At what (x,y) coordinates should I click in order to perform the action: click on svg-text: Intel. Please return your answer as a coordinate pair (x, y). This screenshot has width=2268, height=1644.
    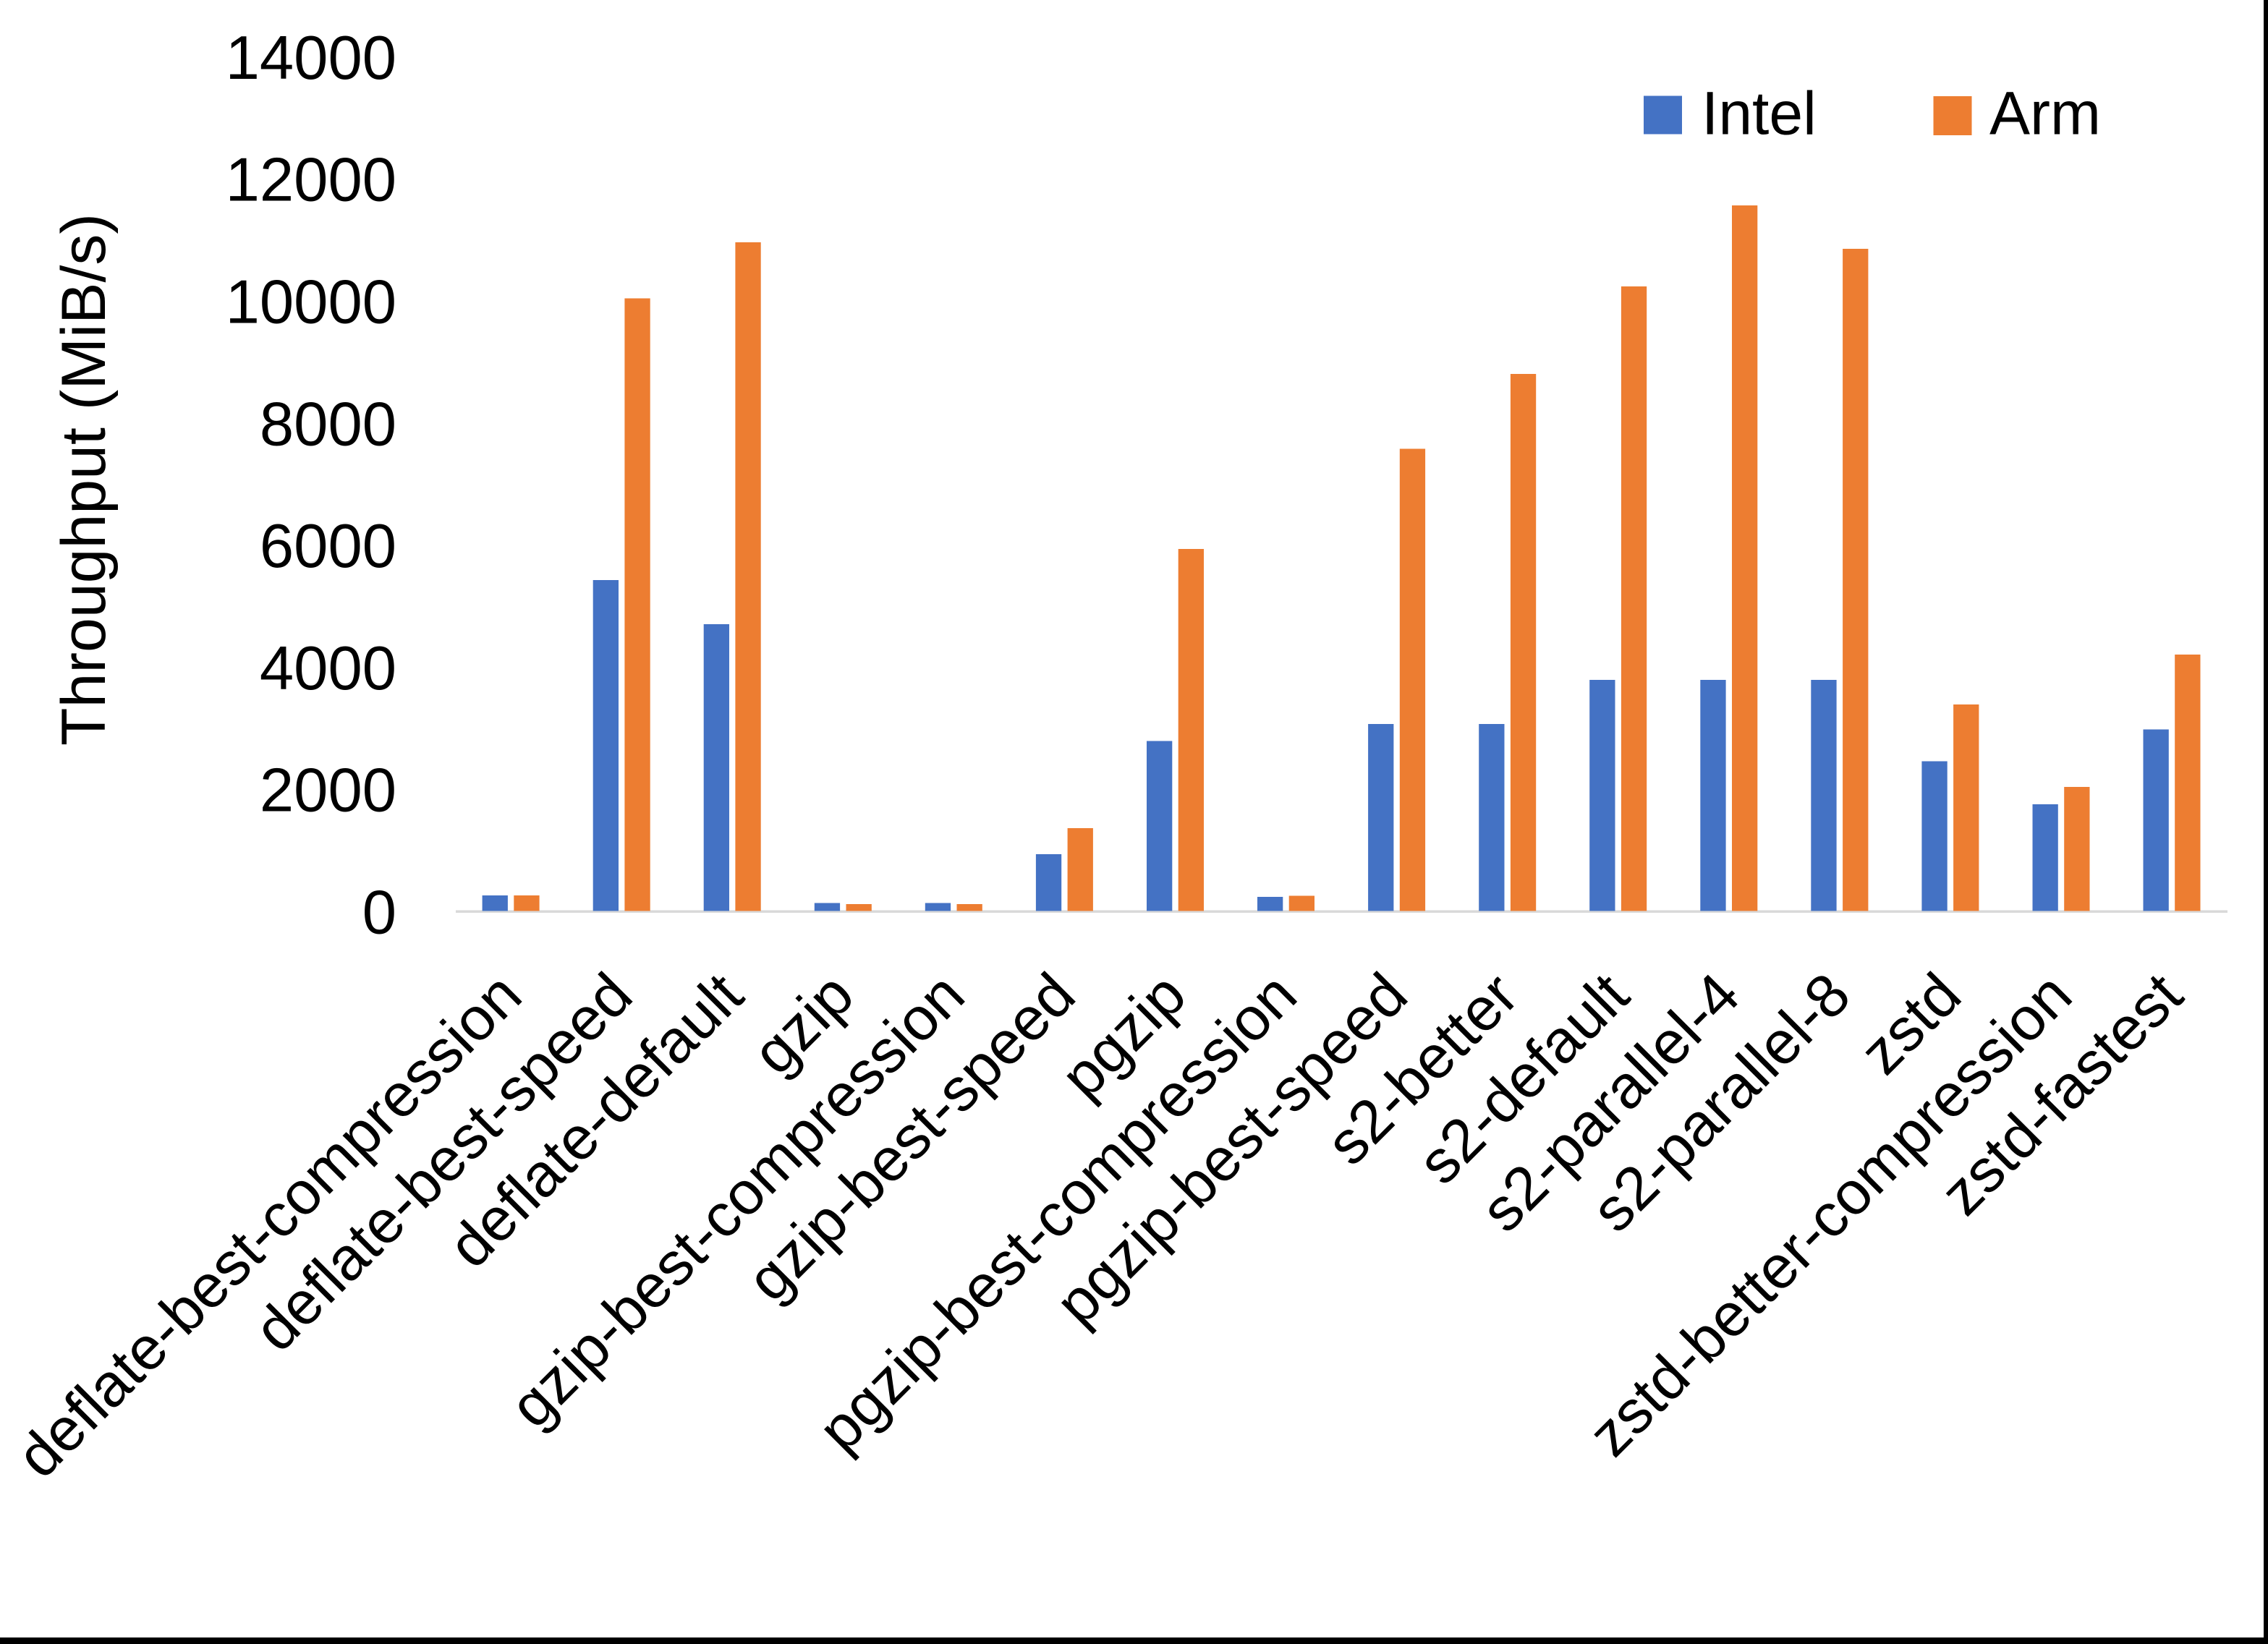
    Looking at the image, I should click on (1759, 114).